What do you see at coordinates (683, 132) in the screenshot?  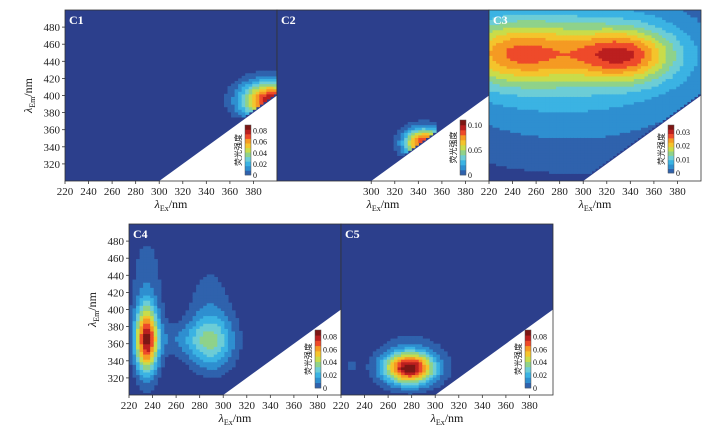 I see `colorbar-tick-label: 0.03` at bounding box center [683, 132].